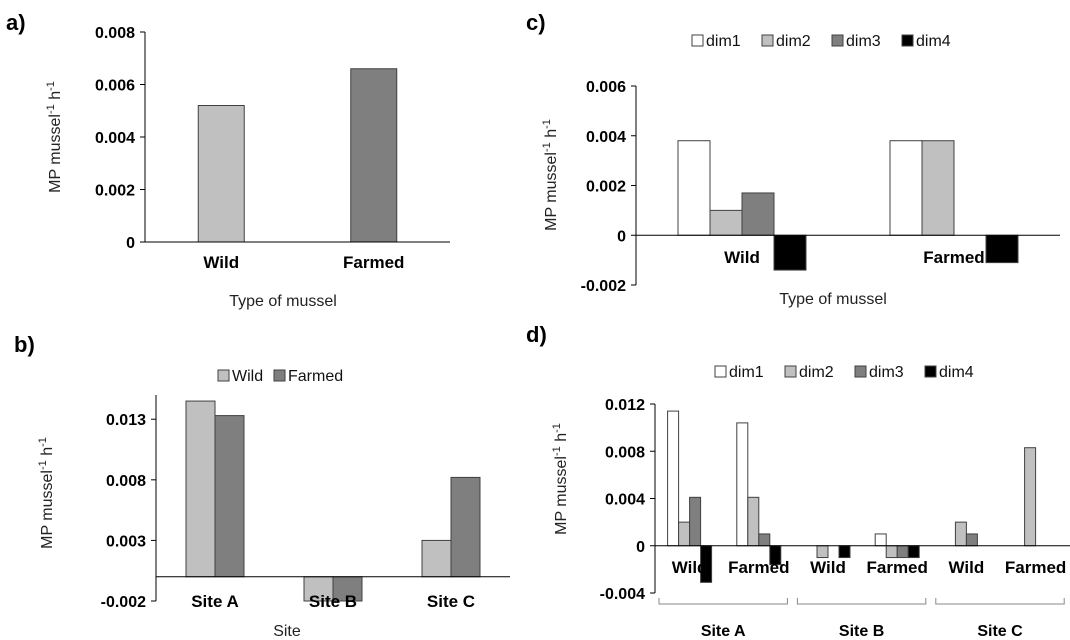  Describe the element at coordinates (837, 40) in the screenshot. I see `legend-swatch-dim3` at that location.